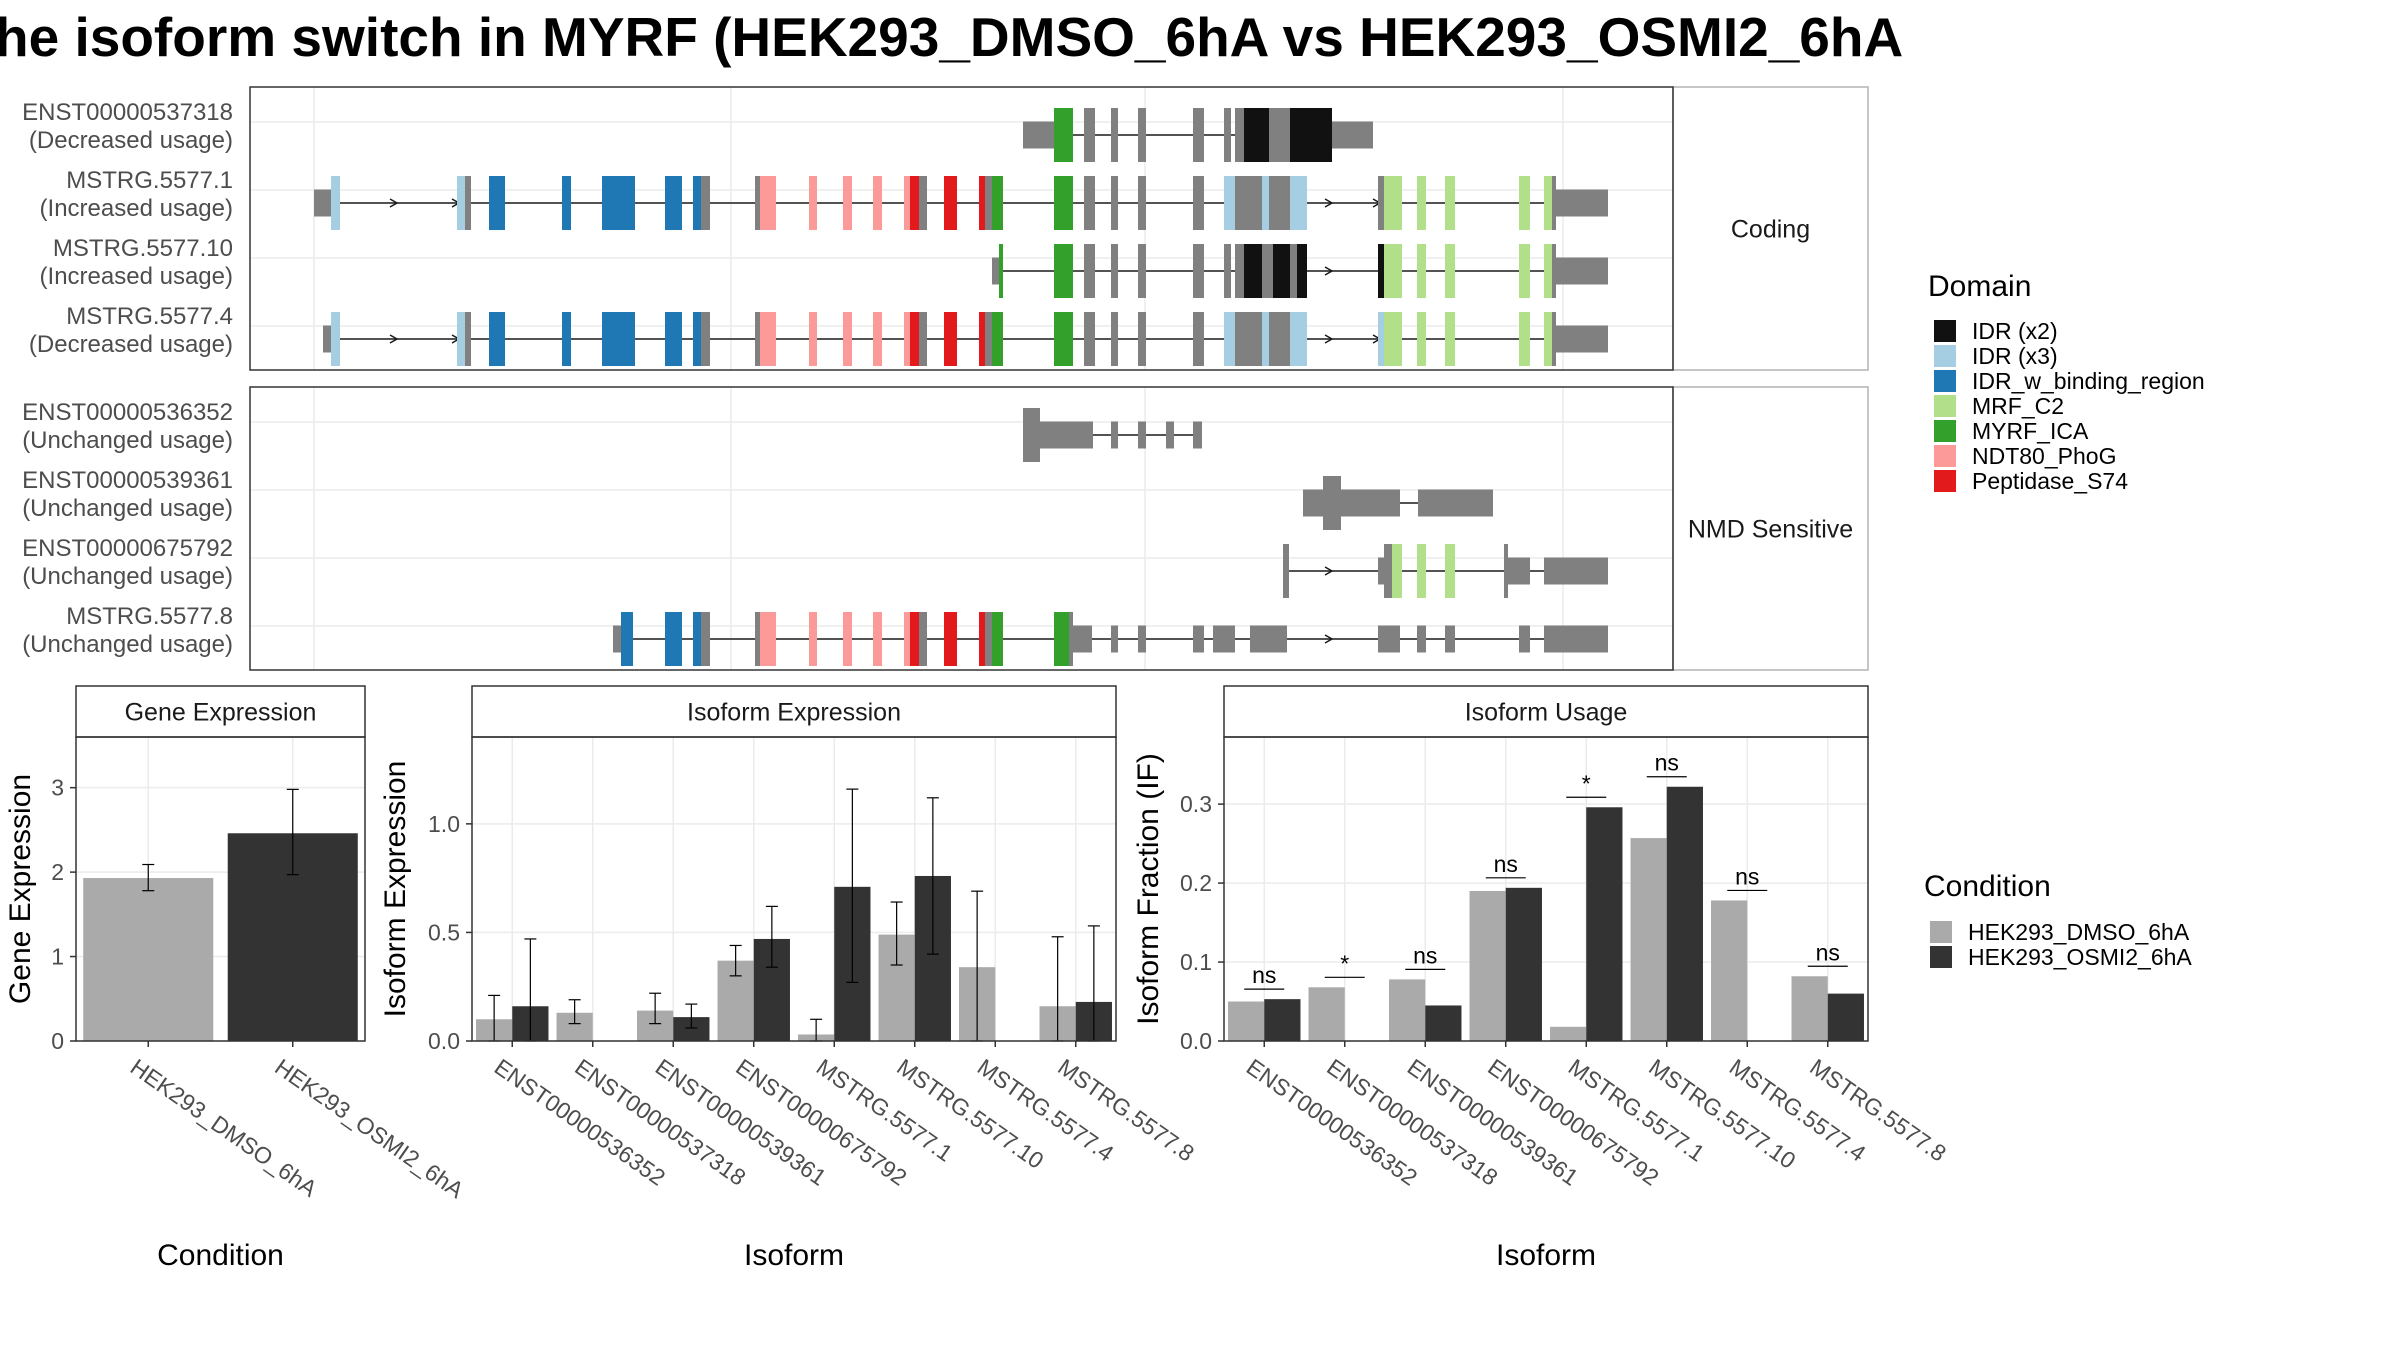  Describe the element at coordinates (220, 1255) in the screenshot. I see `x-axis-title: Condition` at that location.